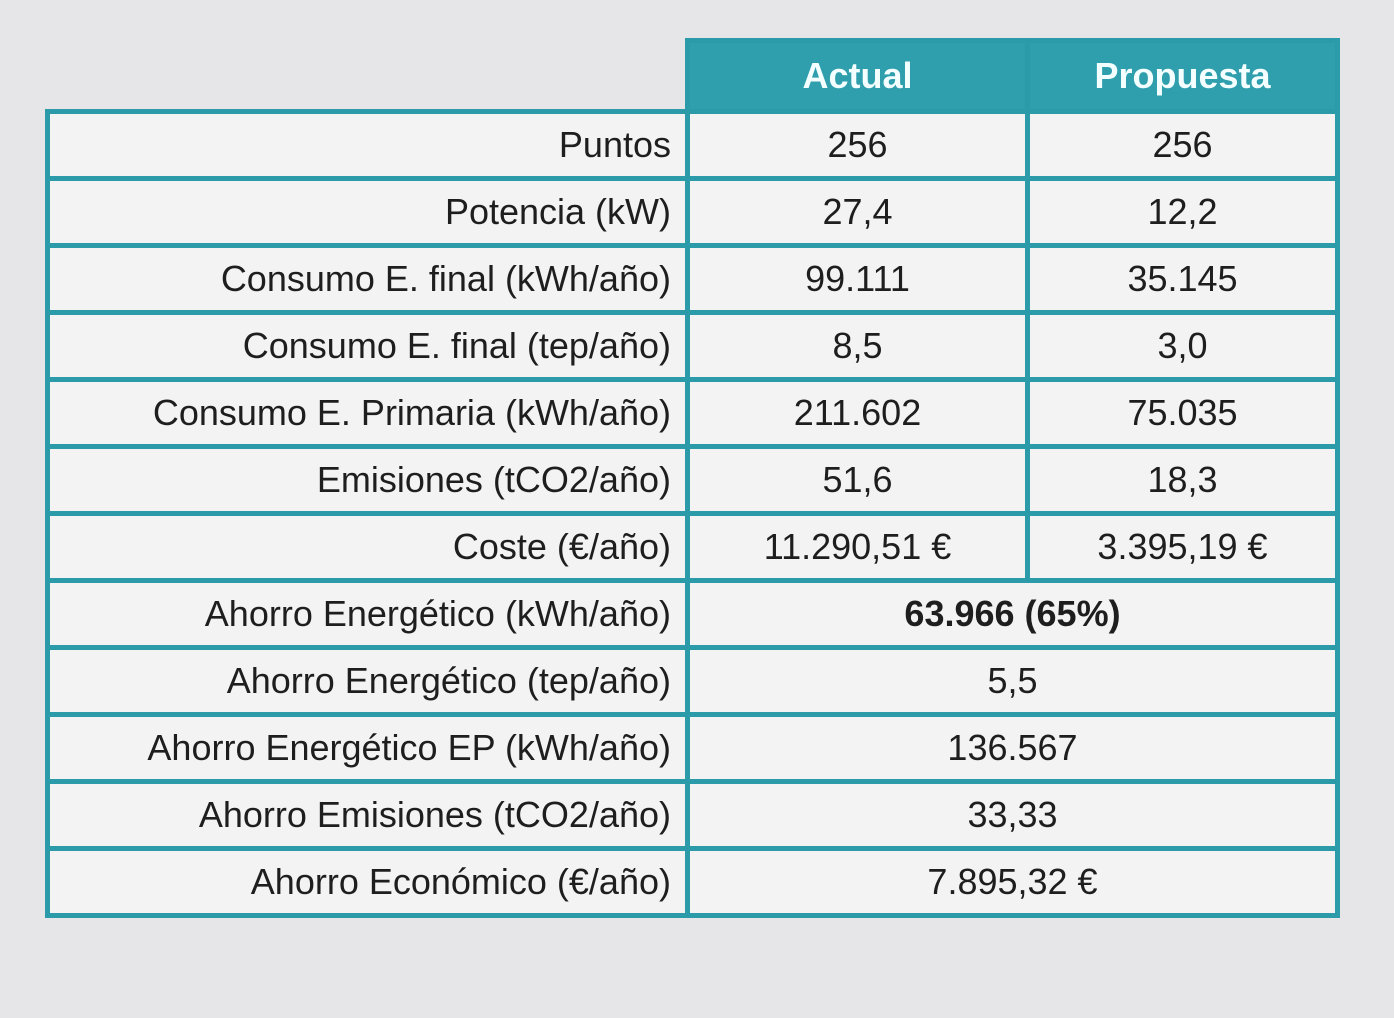 The width and height of the screenshot is (1394, 1018). Describe the element at coordinates (367, 212) in the screenshot. I see `row-label: Potencia (kW)` at that location.